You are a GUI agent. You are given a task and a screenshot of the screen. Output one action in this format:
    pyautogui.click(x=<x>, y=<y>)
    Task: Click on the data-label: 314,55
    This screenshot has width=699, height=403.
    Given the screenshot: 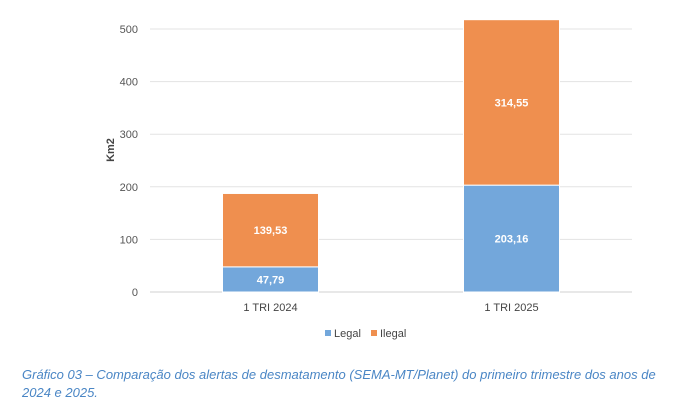 What is the action you would take?
    pyautogui.click(x=512, y=103)
    